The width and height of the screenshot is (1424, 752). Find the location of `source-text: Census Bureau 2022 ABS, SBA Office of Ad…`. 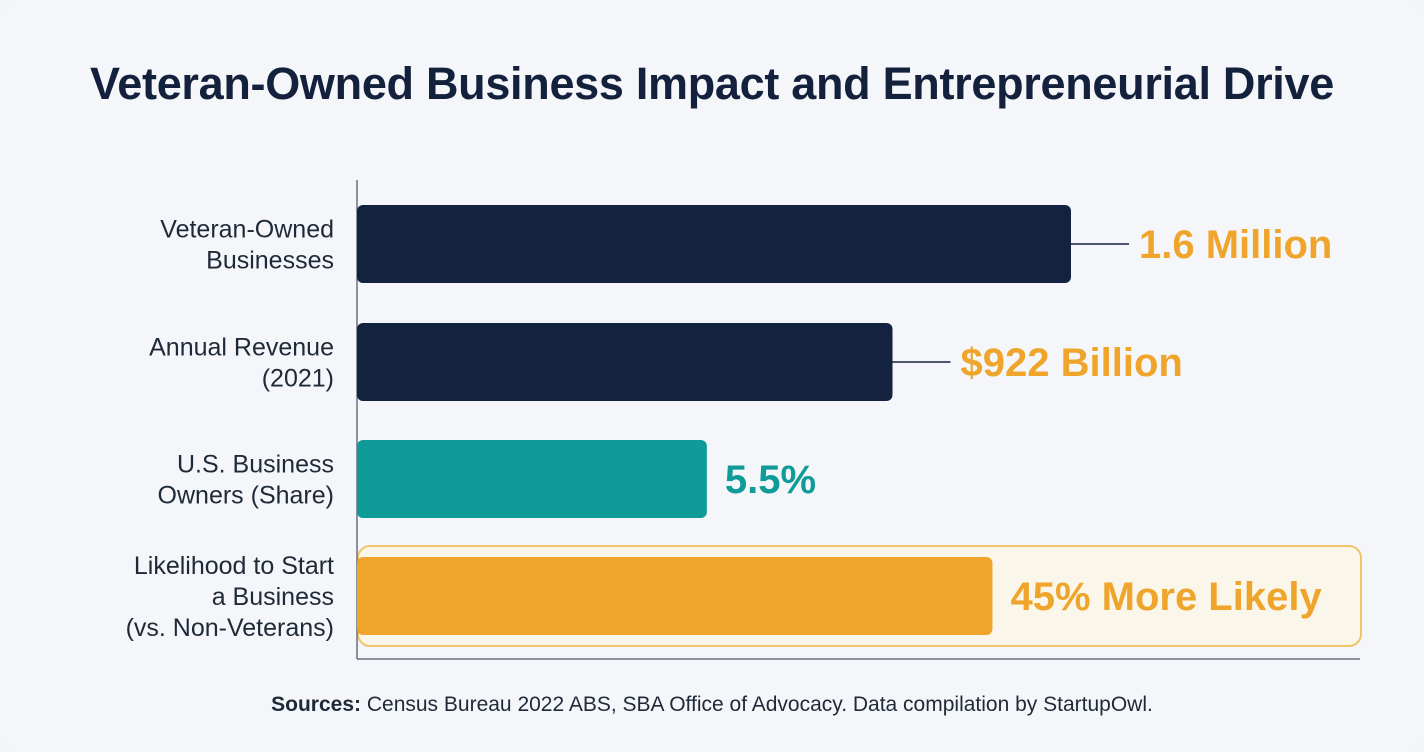

source-text: Census Bureau 2022 ABS, SBA Office of Ad… is located at coordinates (757, 704).